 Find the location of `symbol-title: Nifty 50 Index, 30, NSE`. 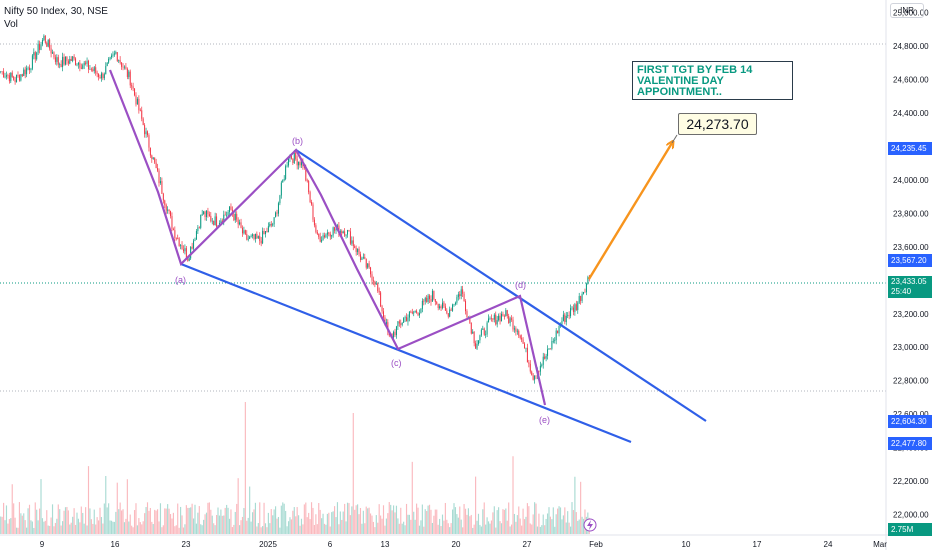

symbol-title: Nifty 50 Index, 30, NSE is located at coordinates (56, 11).